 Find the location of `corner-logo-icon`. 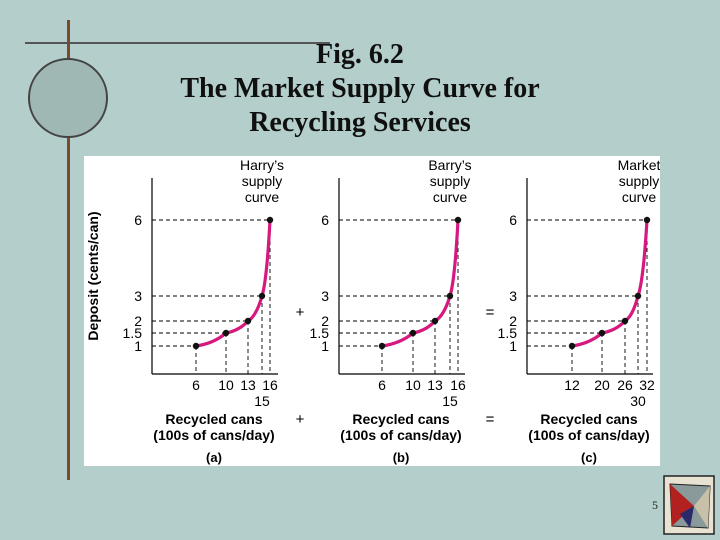

corner-logo-icon is located at coordinates (689, 505).